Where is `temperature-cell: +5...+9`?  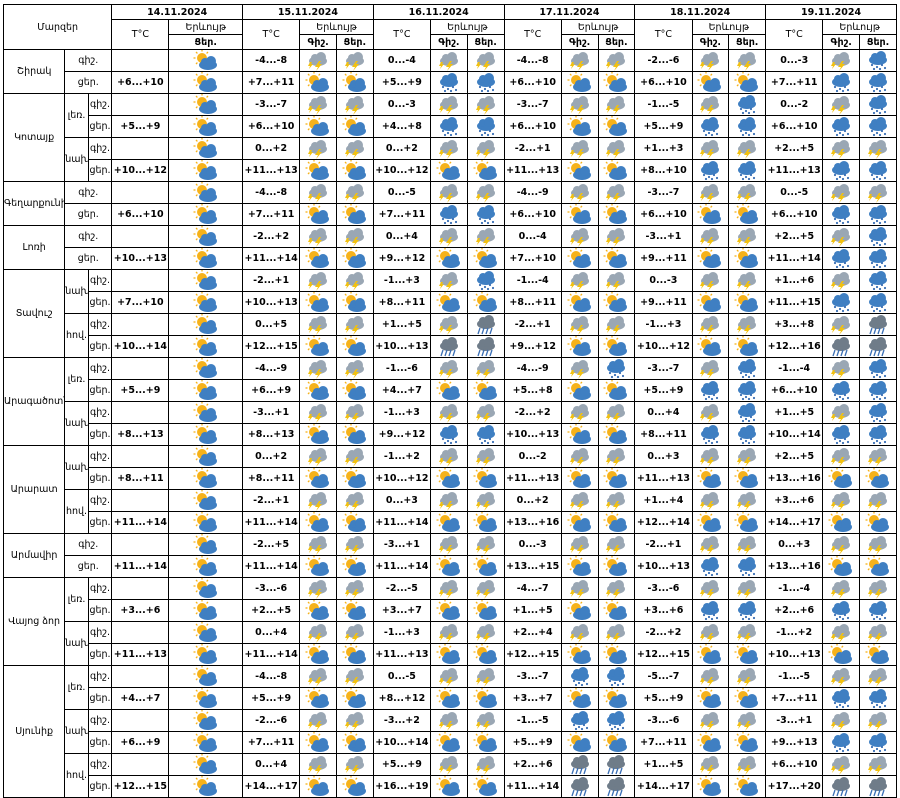 temperature-cell: +5...+9 is located at coordinates (140, 126).